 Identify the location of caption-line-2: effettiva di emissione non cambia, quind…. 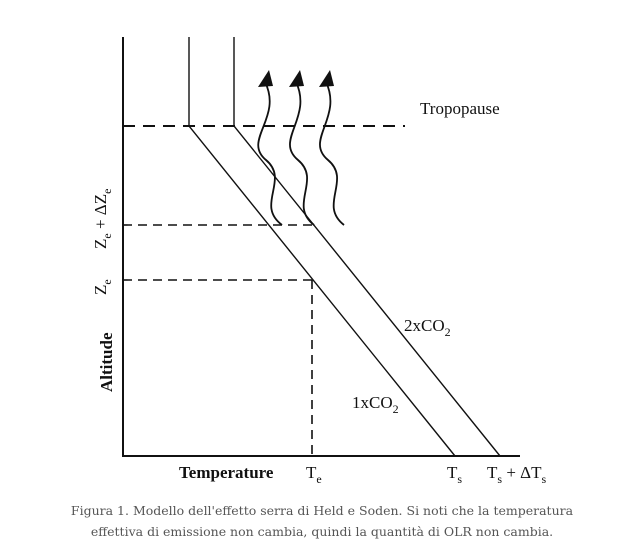
(322, 531).